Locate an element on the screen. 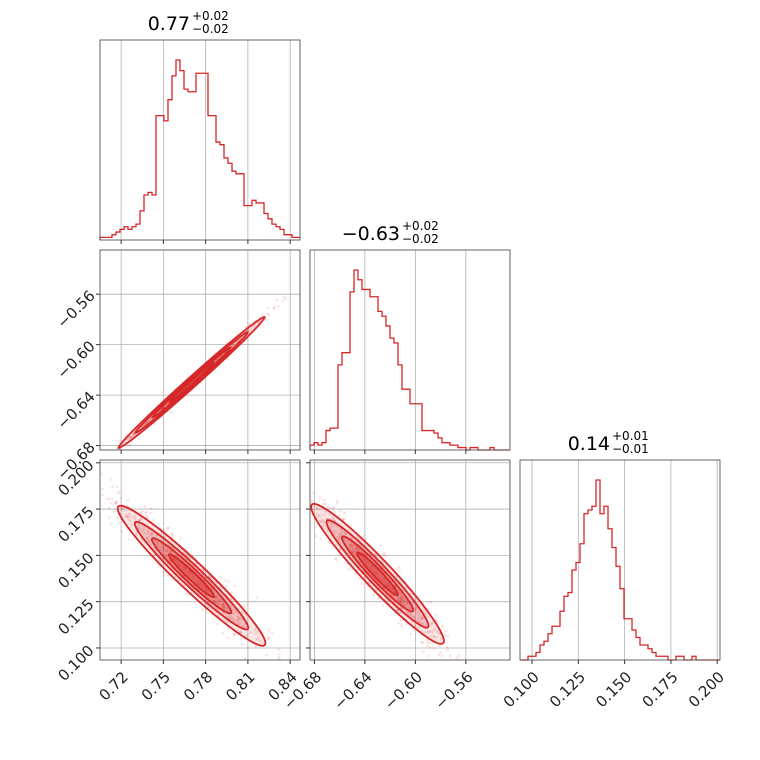  title-upper-error: +0.01 is located at coordinates (630, 436).